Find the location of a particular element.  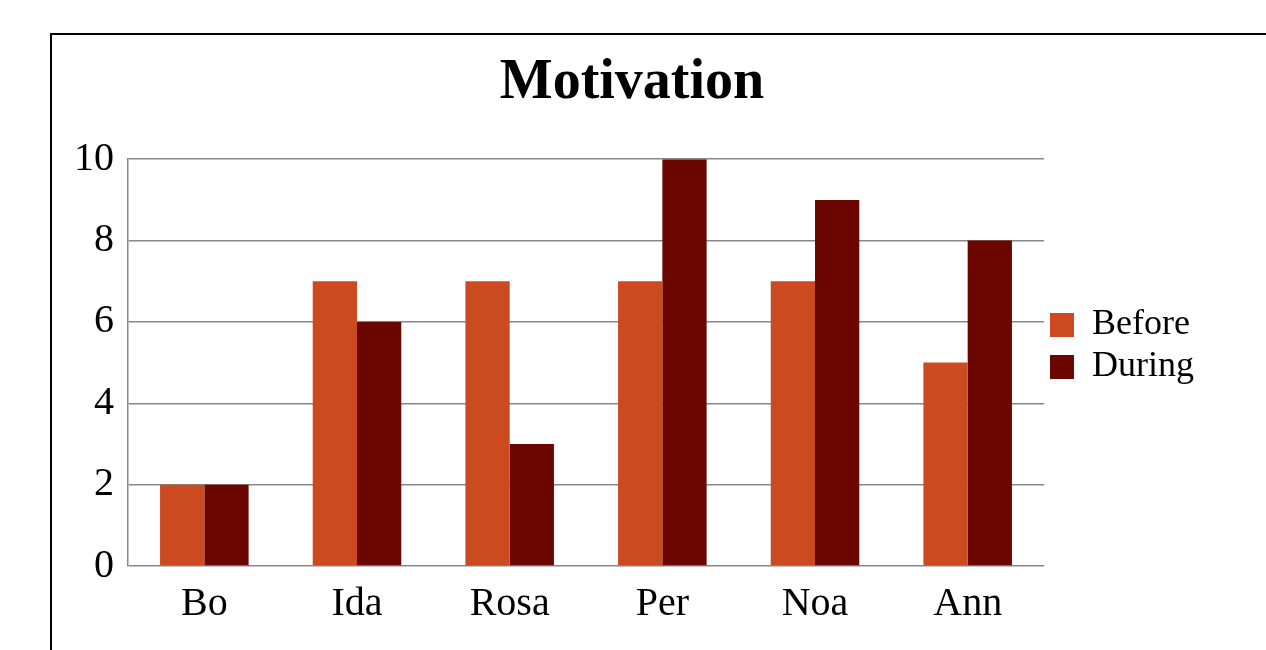

x-tick-label: Rosa is located at coordinates (509, 601).